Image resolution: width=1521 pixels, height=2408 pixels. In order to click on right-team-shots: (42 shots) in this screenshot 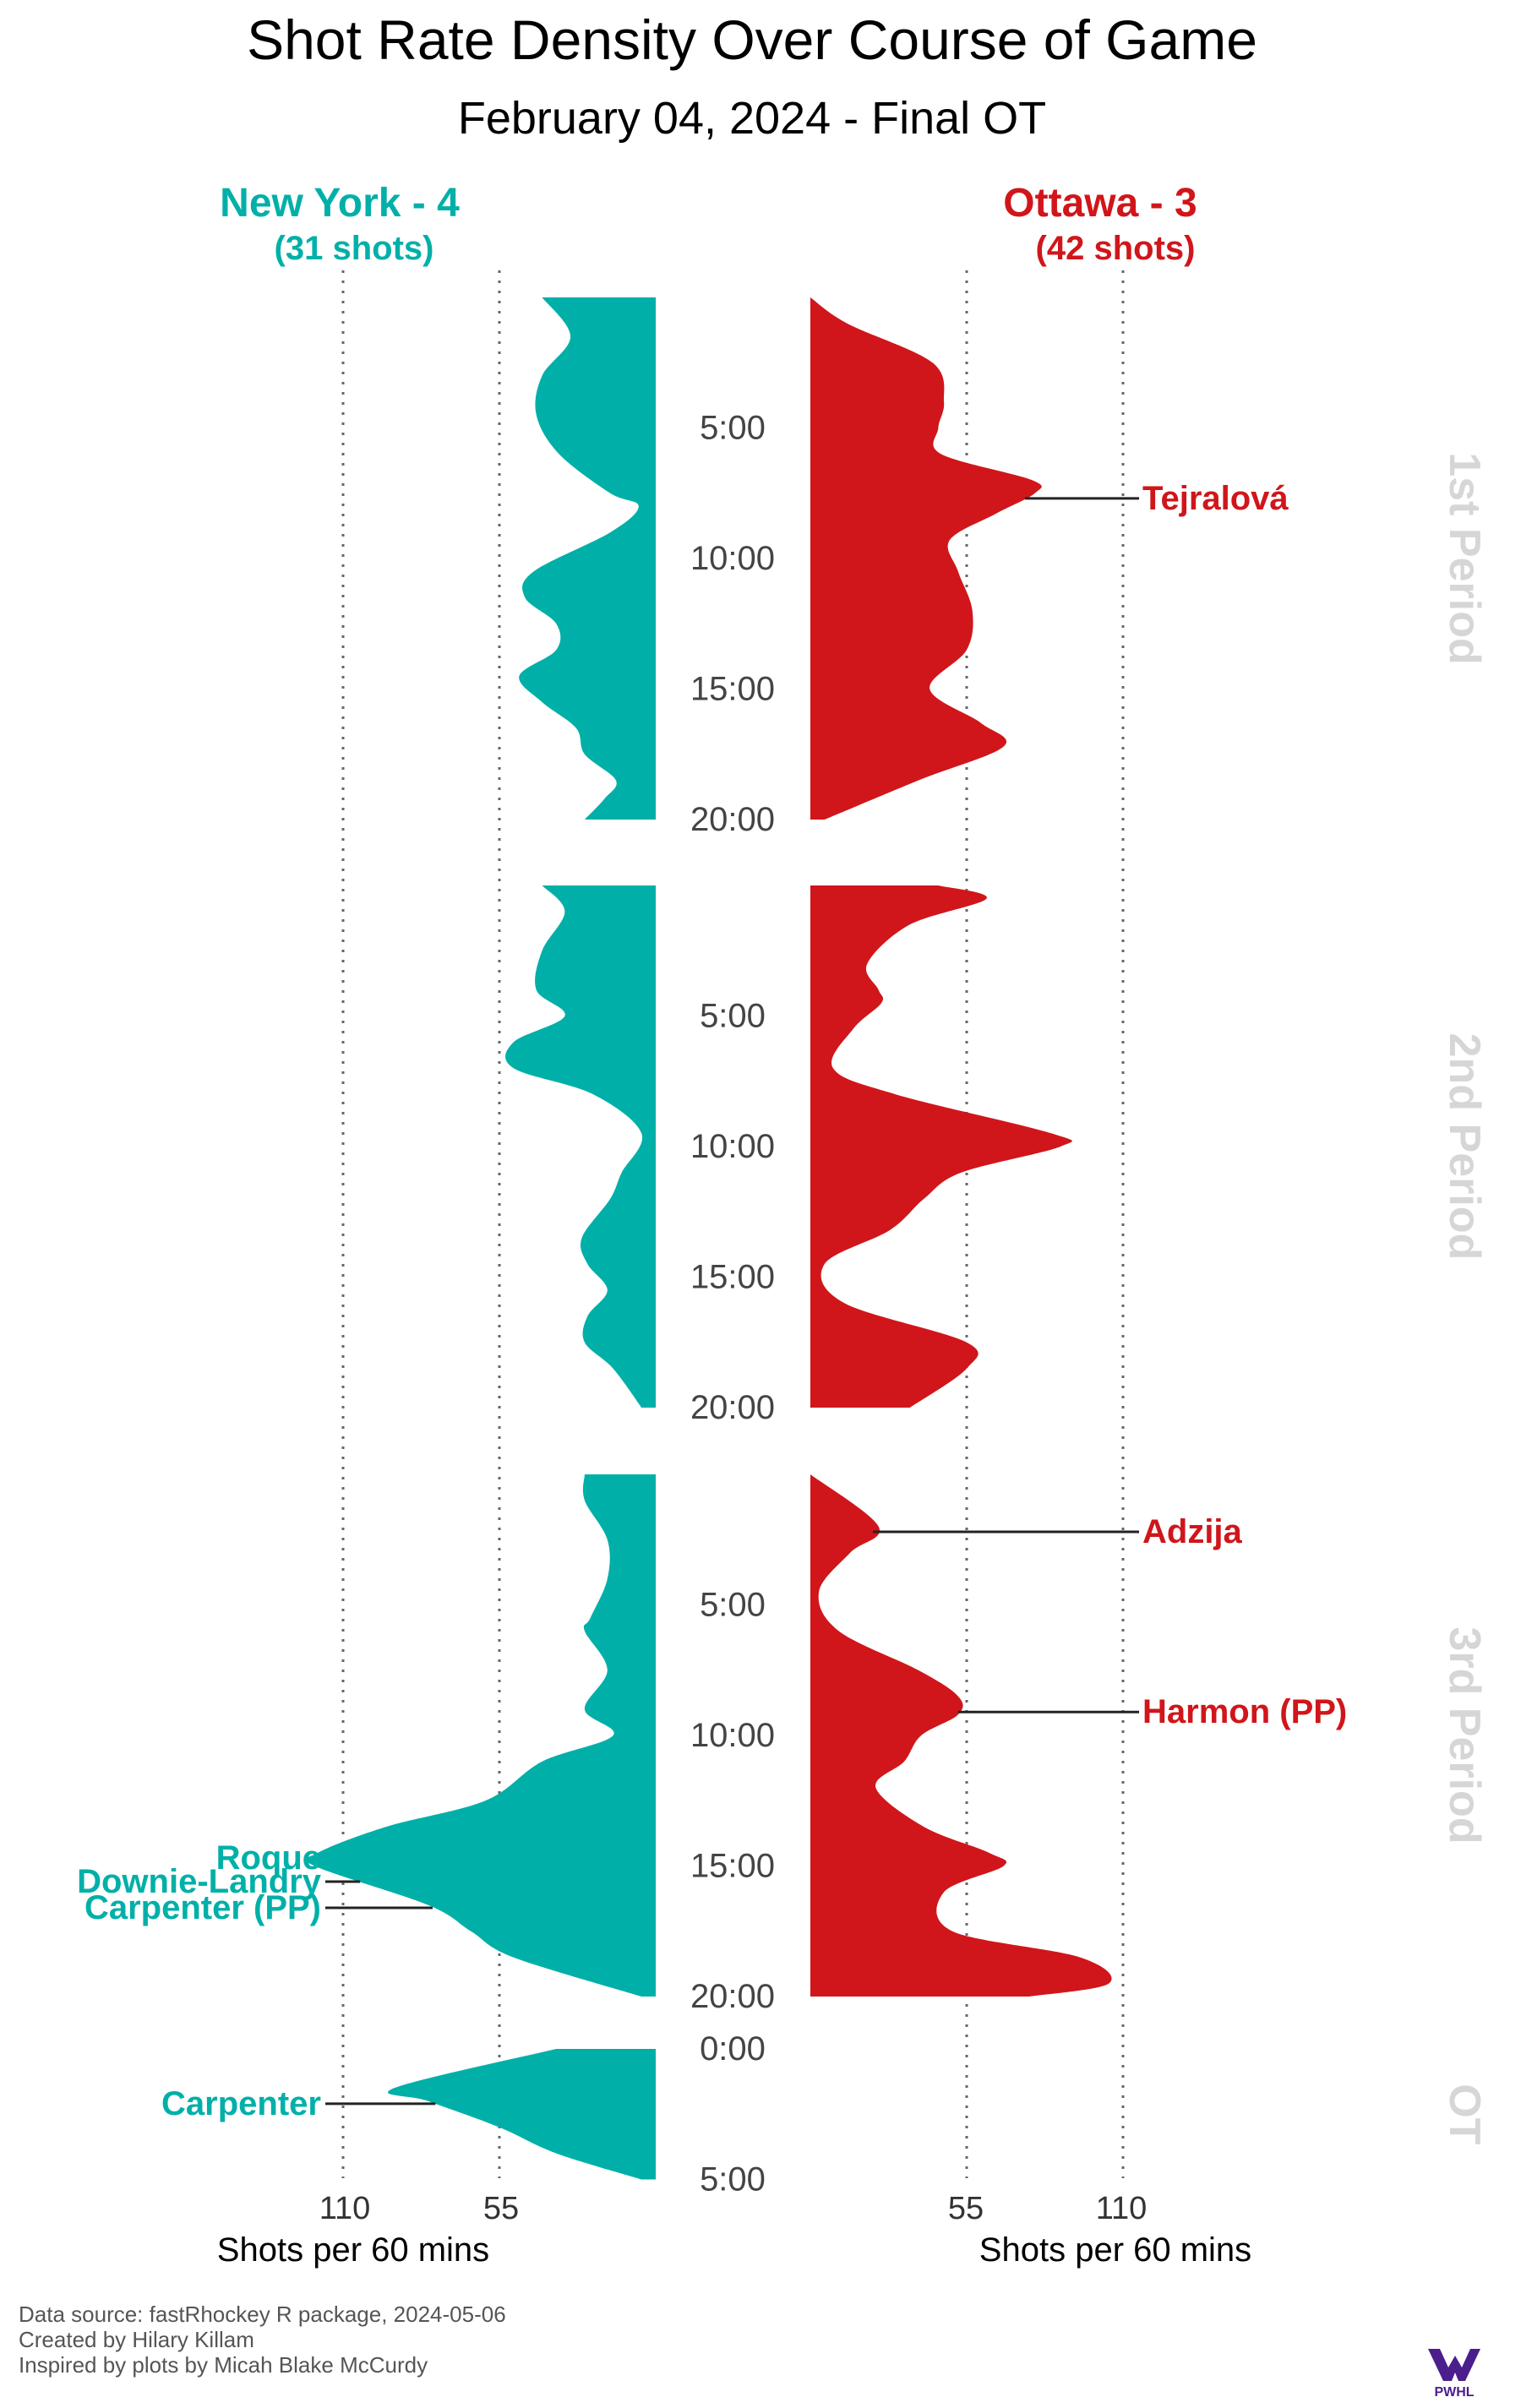, I will do `click(1116, 248)`.